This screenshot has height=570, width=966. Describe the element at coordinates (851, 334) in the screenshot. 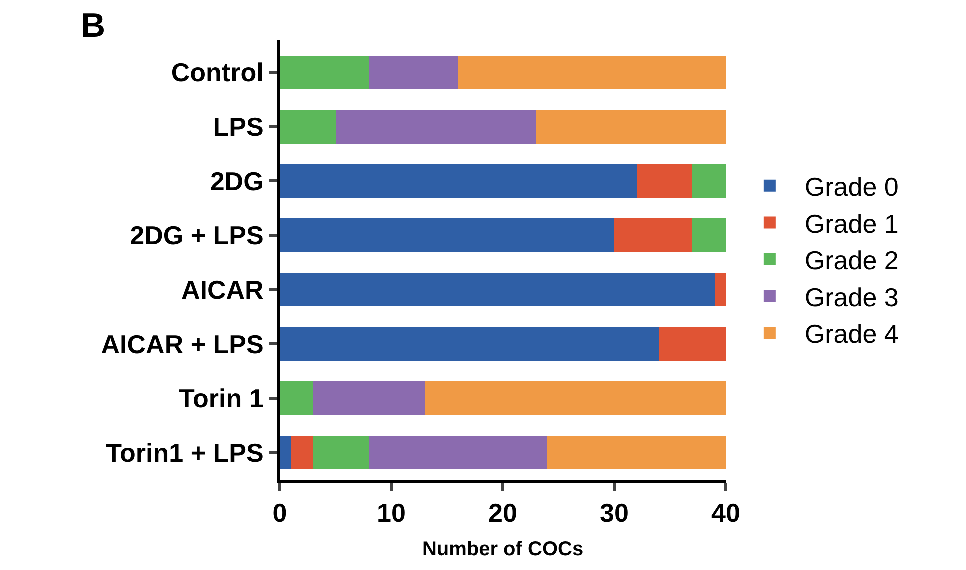

I see `legend-label: Grade 4` at that location.